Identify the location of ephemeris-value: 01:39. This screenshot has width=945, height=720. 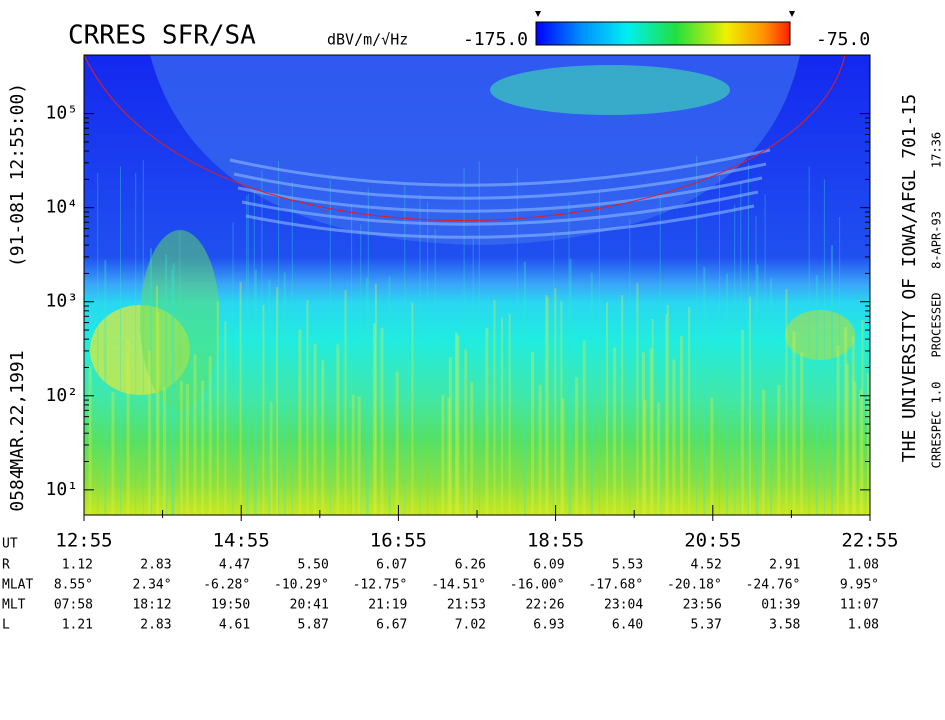
(780, 605).